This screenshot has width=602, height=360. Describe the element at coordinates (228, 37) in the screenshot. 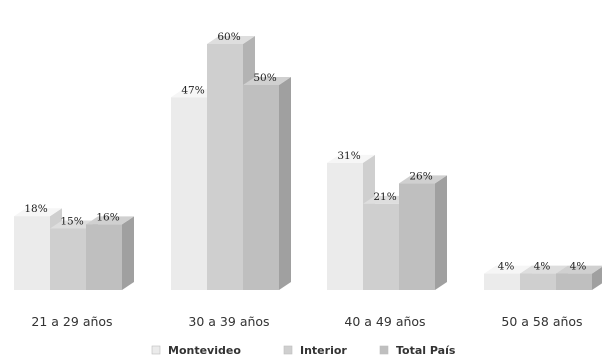

I see `data-label: 60%` at that location.